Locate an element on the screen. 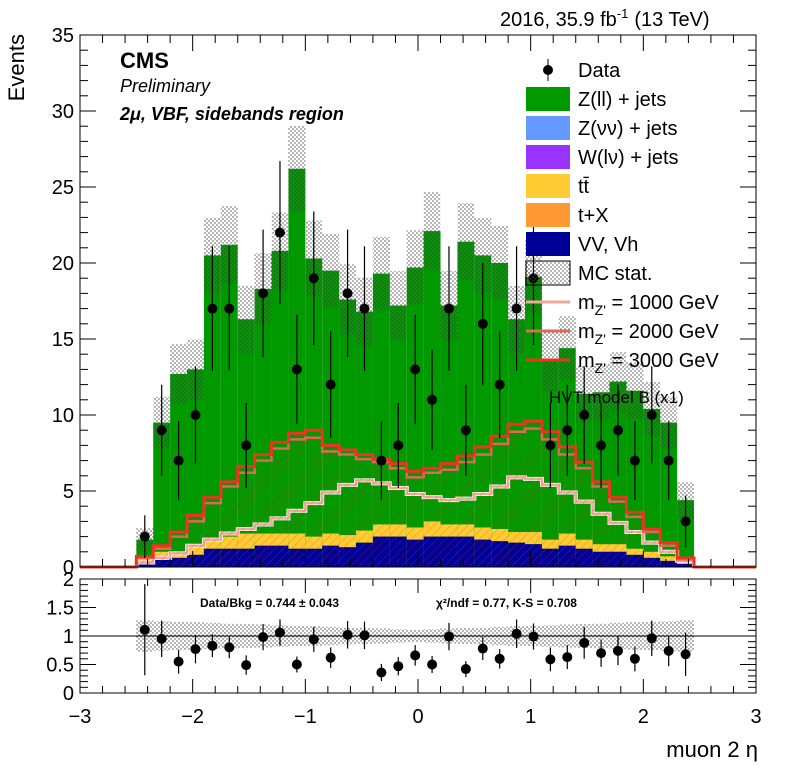 The image size is (796, 772). y-tick-label: 35 is located at coordinates (63, 36).